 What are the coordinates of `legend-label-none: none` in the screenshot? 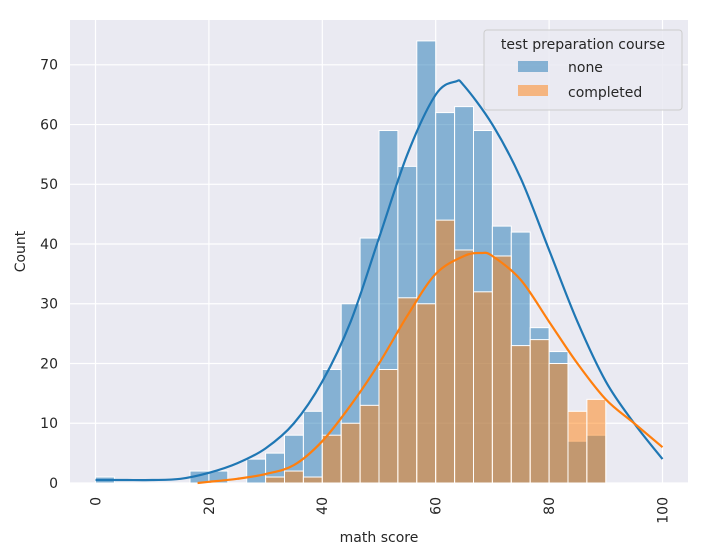 It's located at (585, 68).